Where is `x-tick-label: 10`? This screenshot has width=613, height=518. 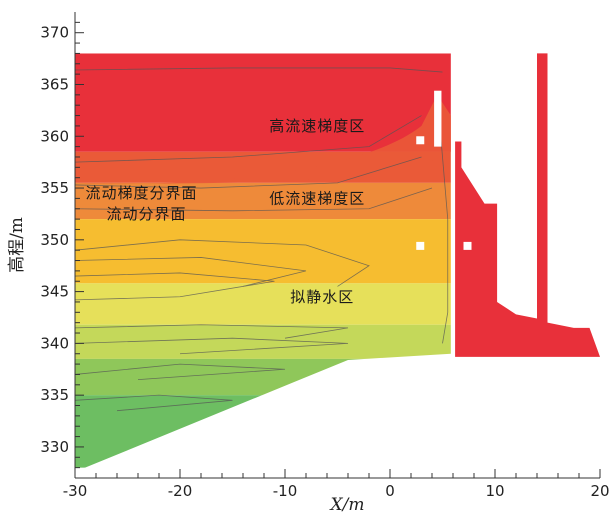 x-tick-label: 10 is located at coordinates (494, 491).